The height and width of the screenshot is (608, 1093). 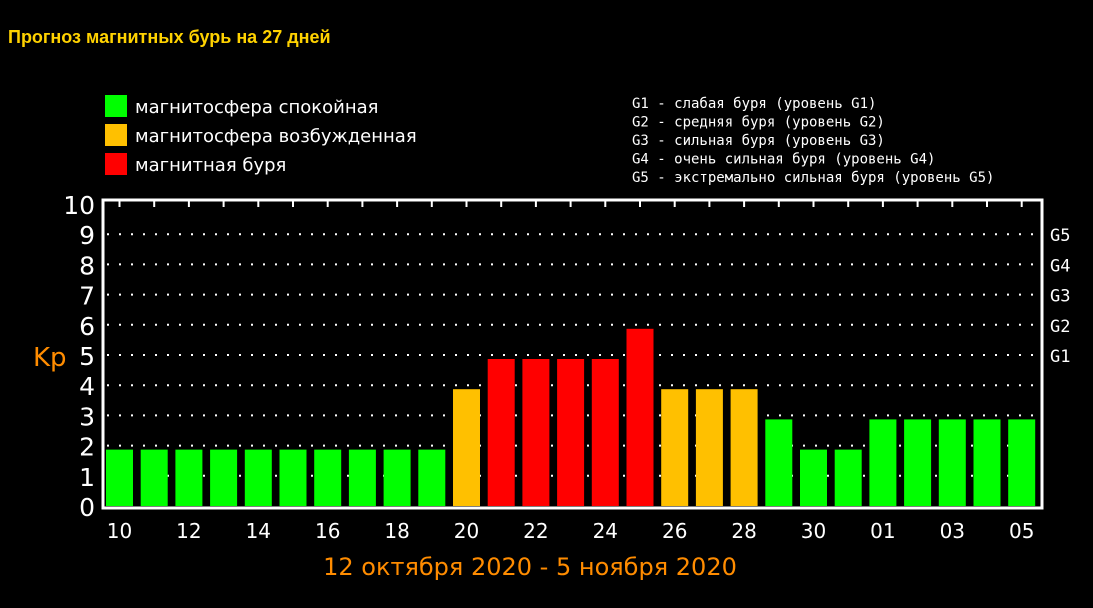 I want to click on x-tick-label: 24, so click(x=605, y=531).